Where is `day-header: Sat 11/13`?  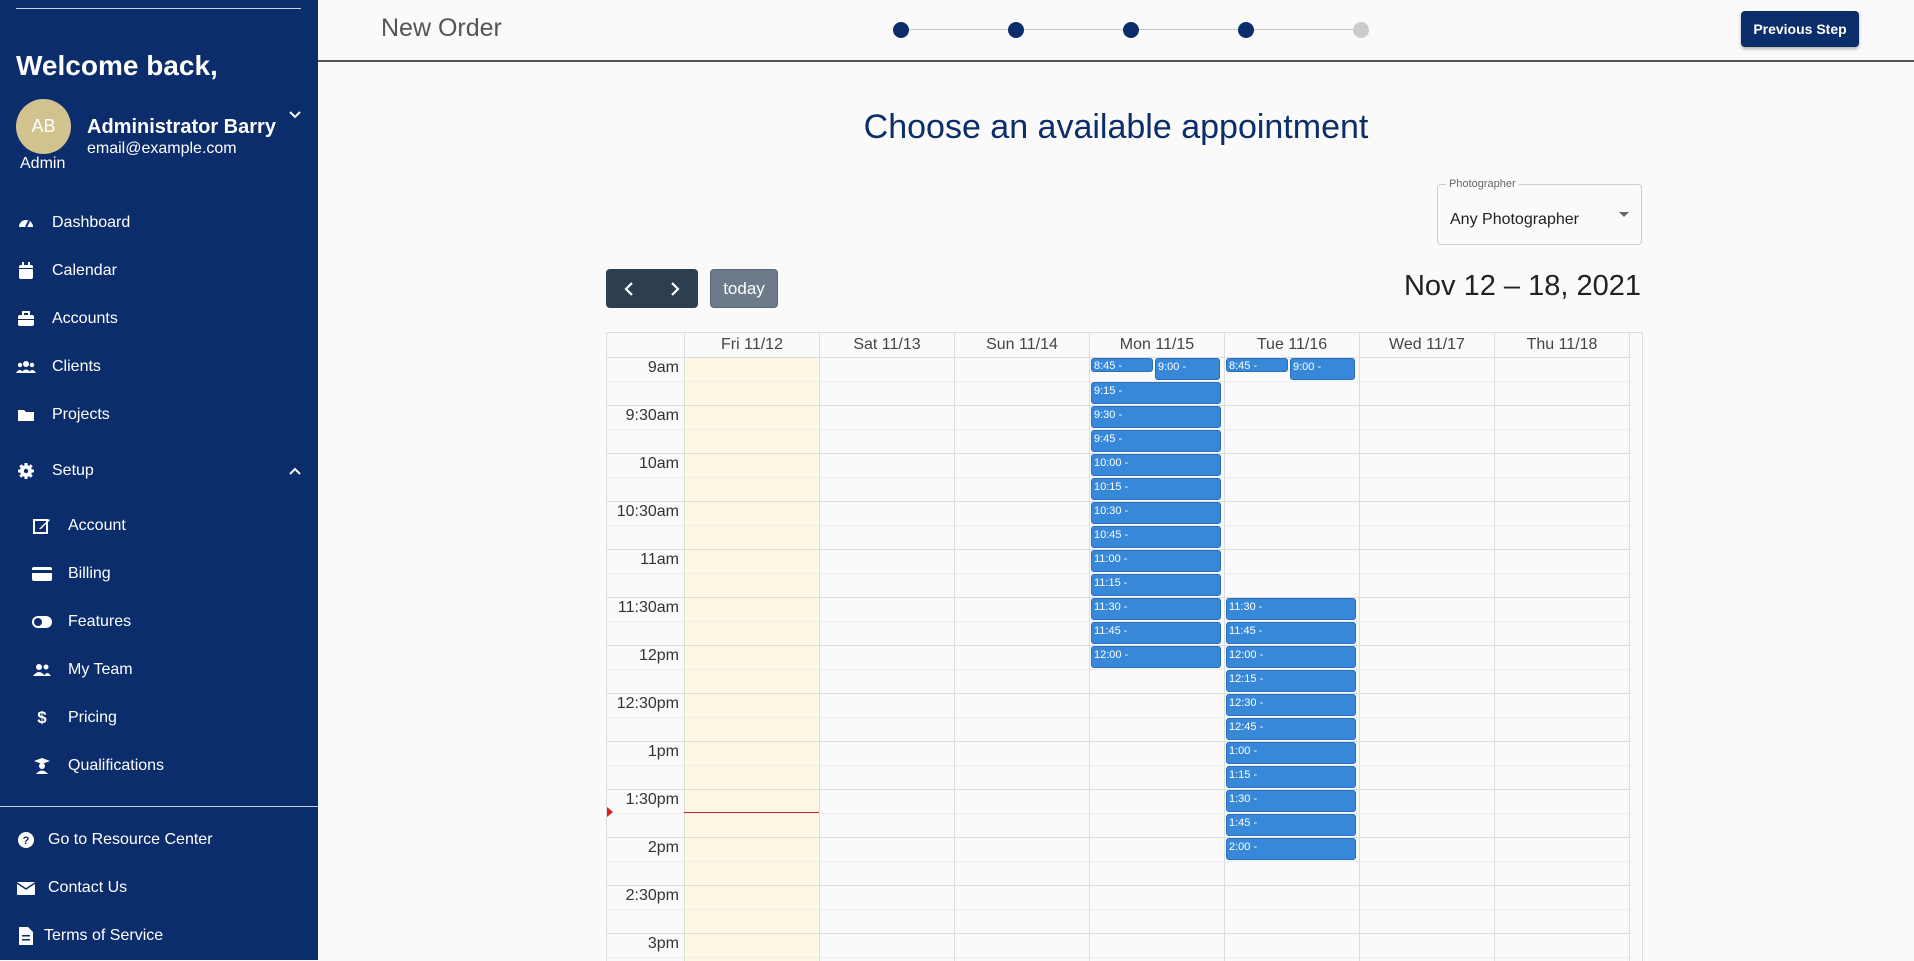
day-header: Sat 11/13 is located at coordinates (886, 345).